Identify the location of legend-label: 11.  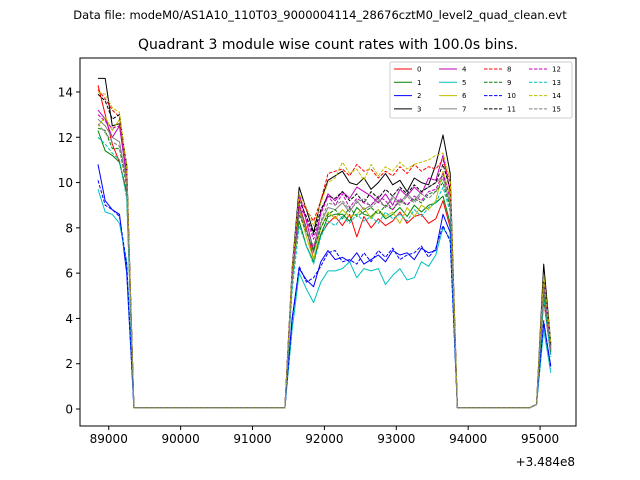
(511, 109).